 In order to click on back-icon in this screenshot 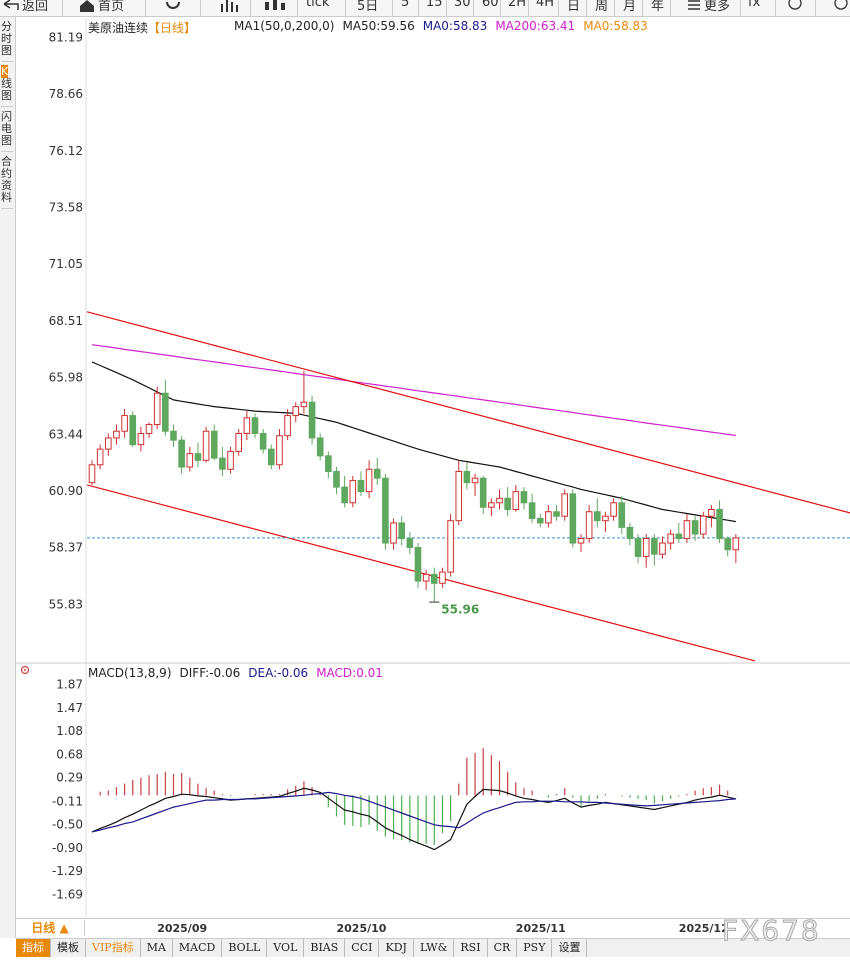, I will do `click(11, 5)`.